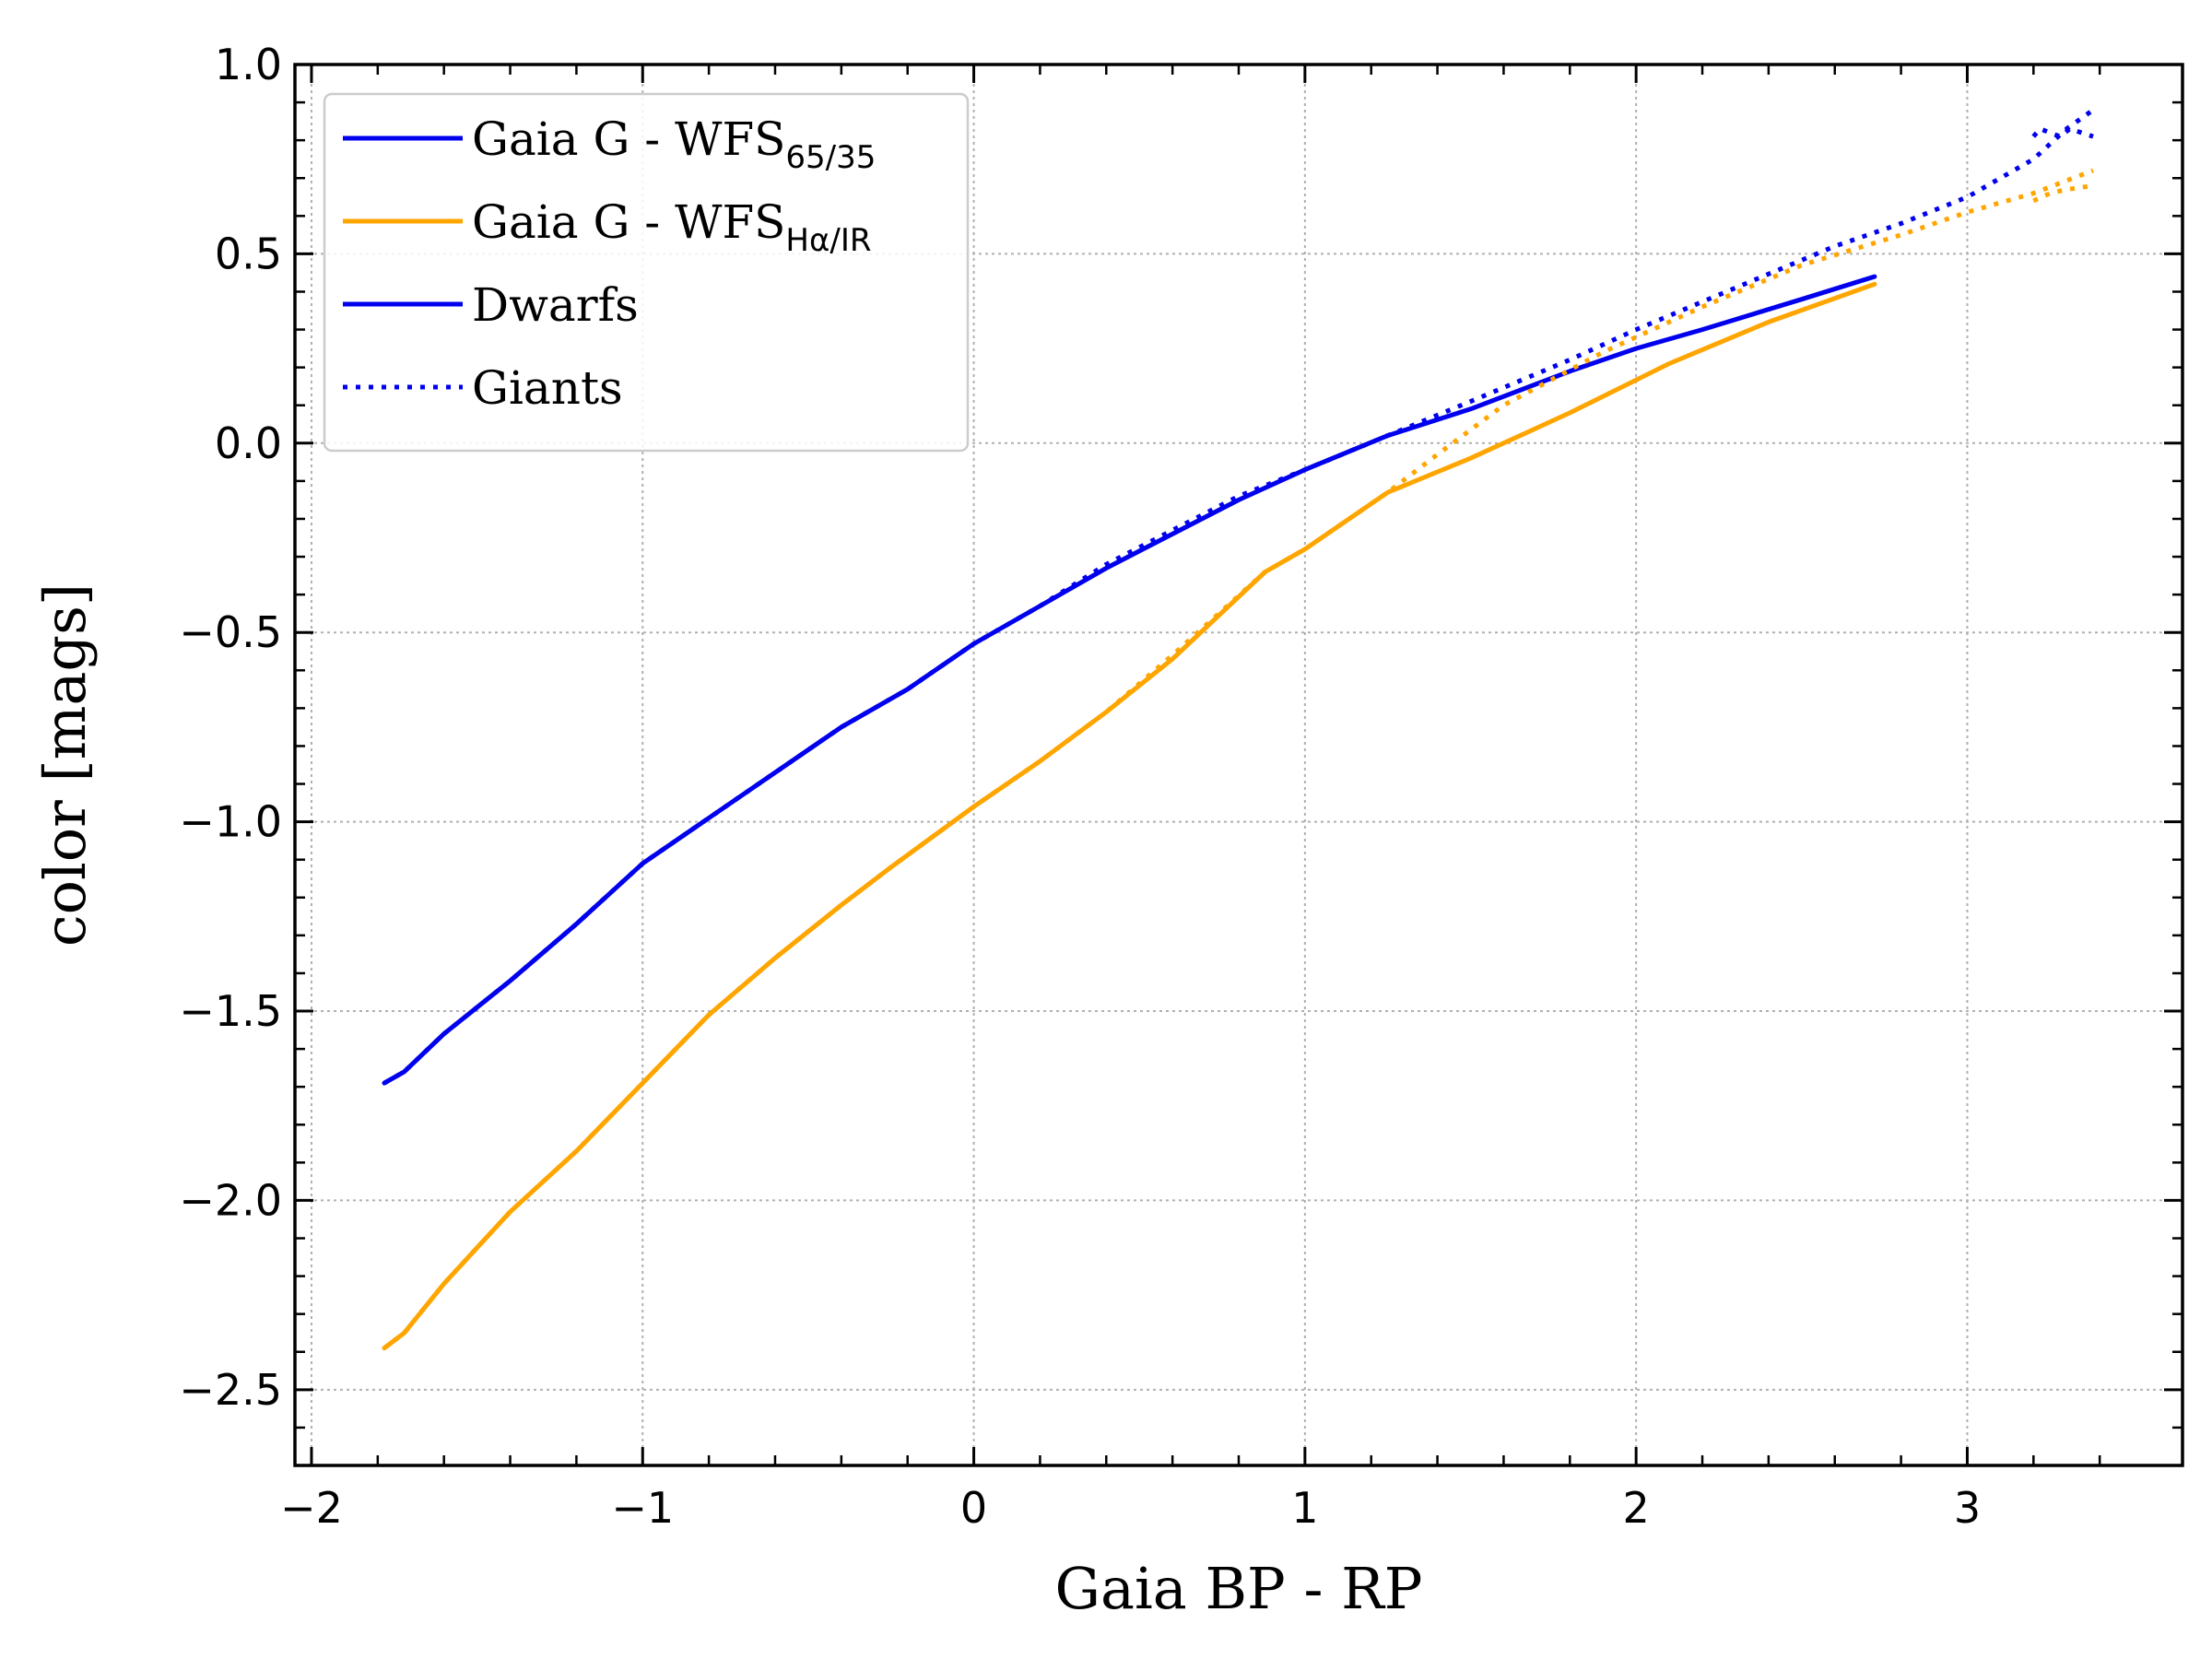  What do you see at coordinates (642, 1508) in the screenshot?
I see `x-tick-label: −1` at bounding box center [642, 1508].